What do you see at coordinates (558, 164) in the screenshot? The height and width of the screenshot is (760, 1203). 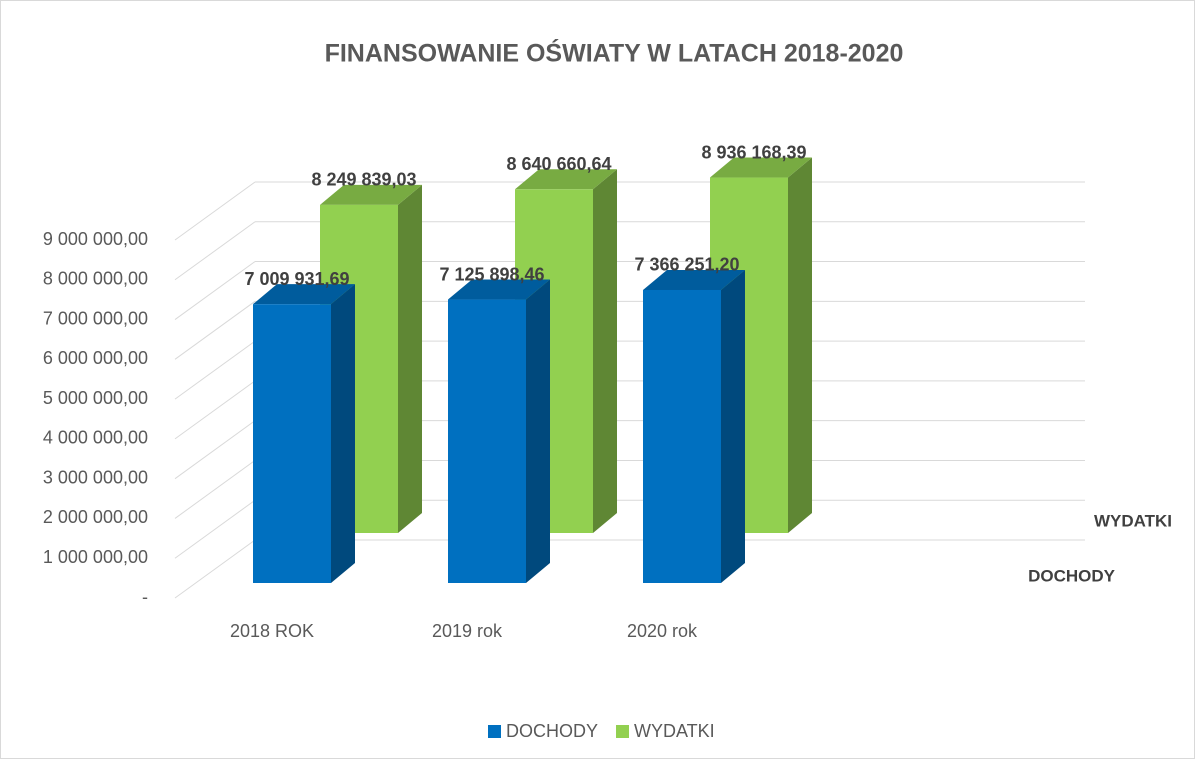 I see `data-label: 8 640 660,64` at bounding box center [558, 164].